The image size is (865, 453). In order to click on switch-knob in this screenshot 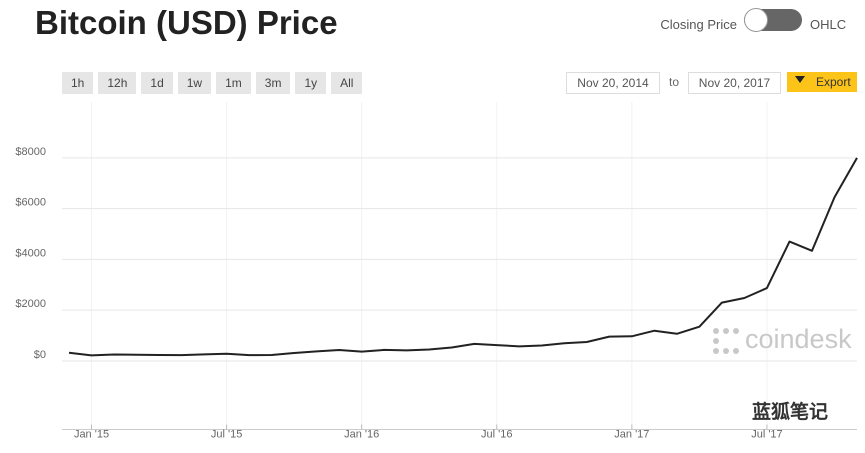, I will do `click(756, 20)`.